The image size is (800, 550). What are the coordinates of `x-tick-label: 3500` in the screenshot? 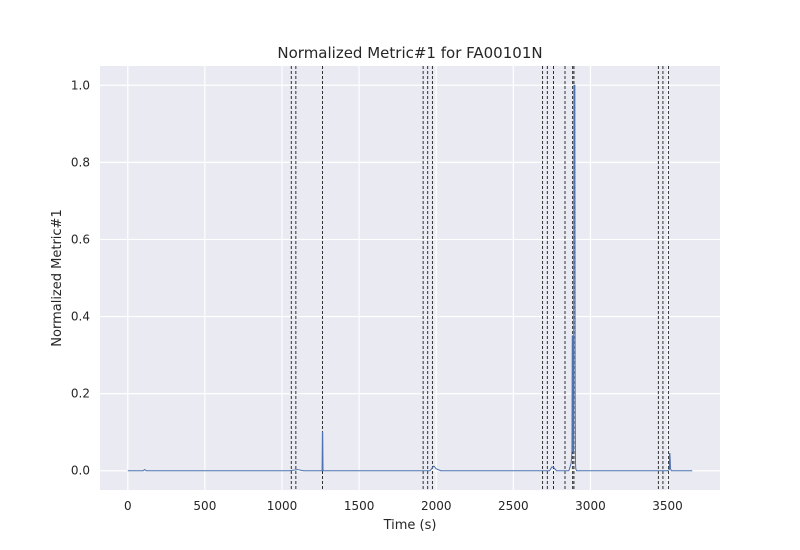 It's located at (667, 506).